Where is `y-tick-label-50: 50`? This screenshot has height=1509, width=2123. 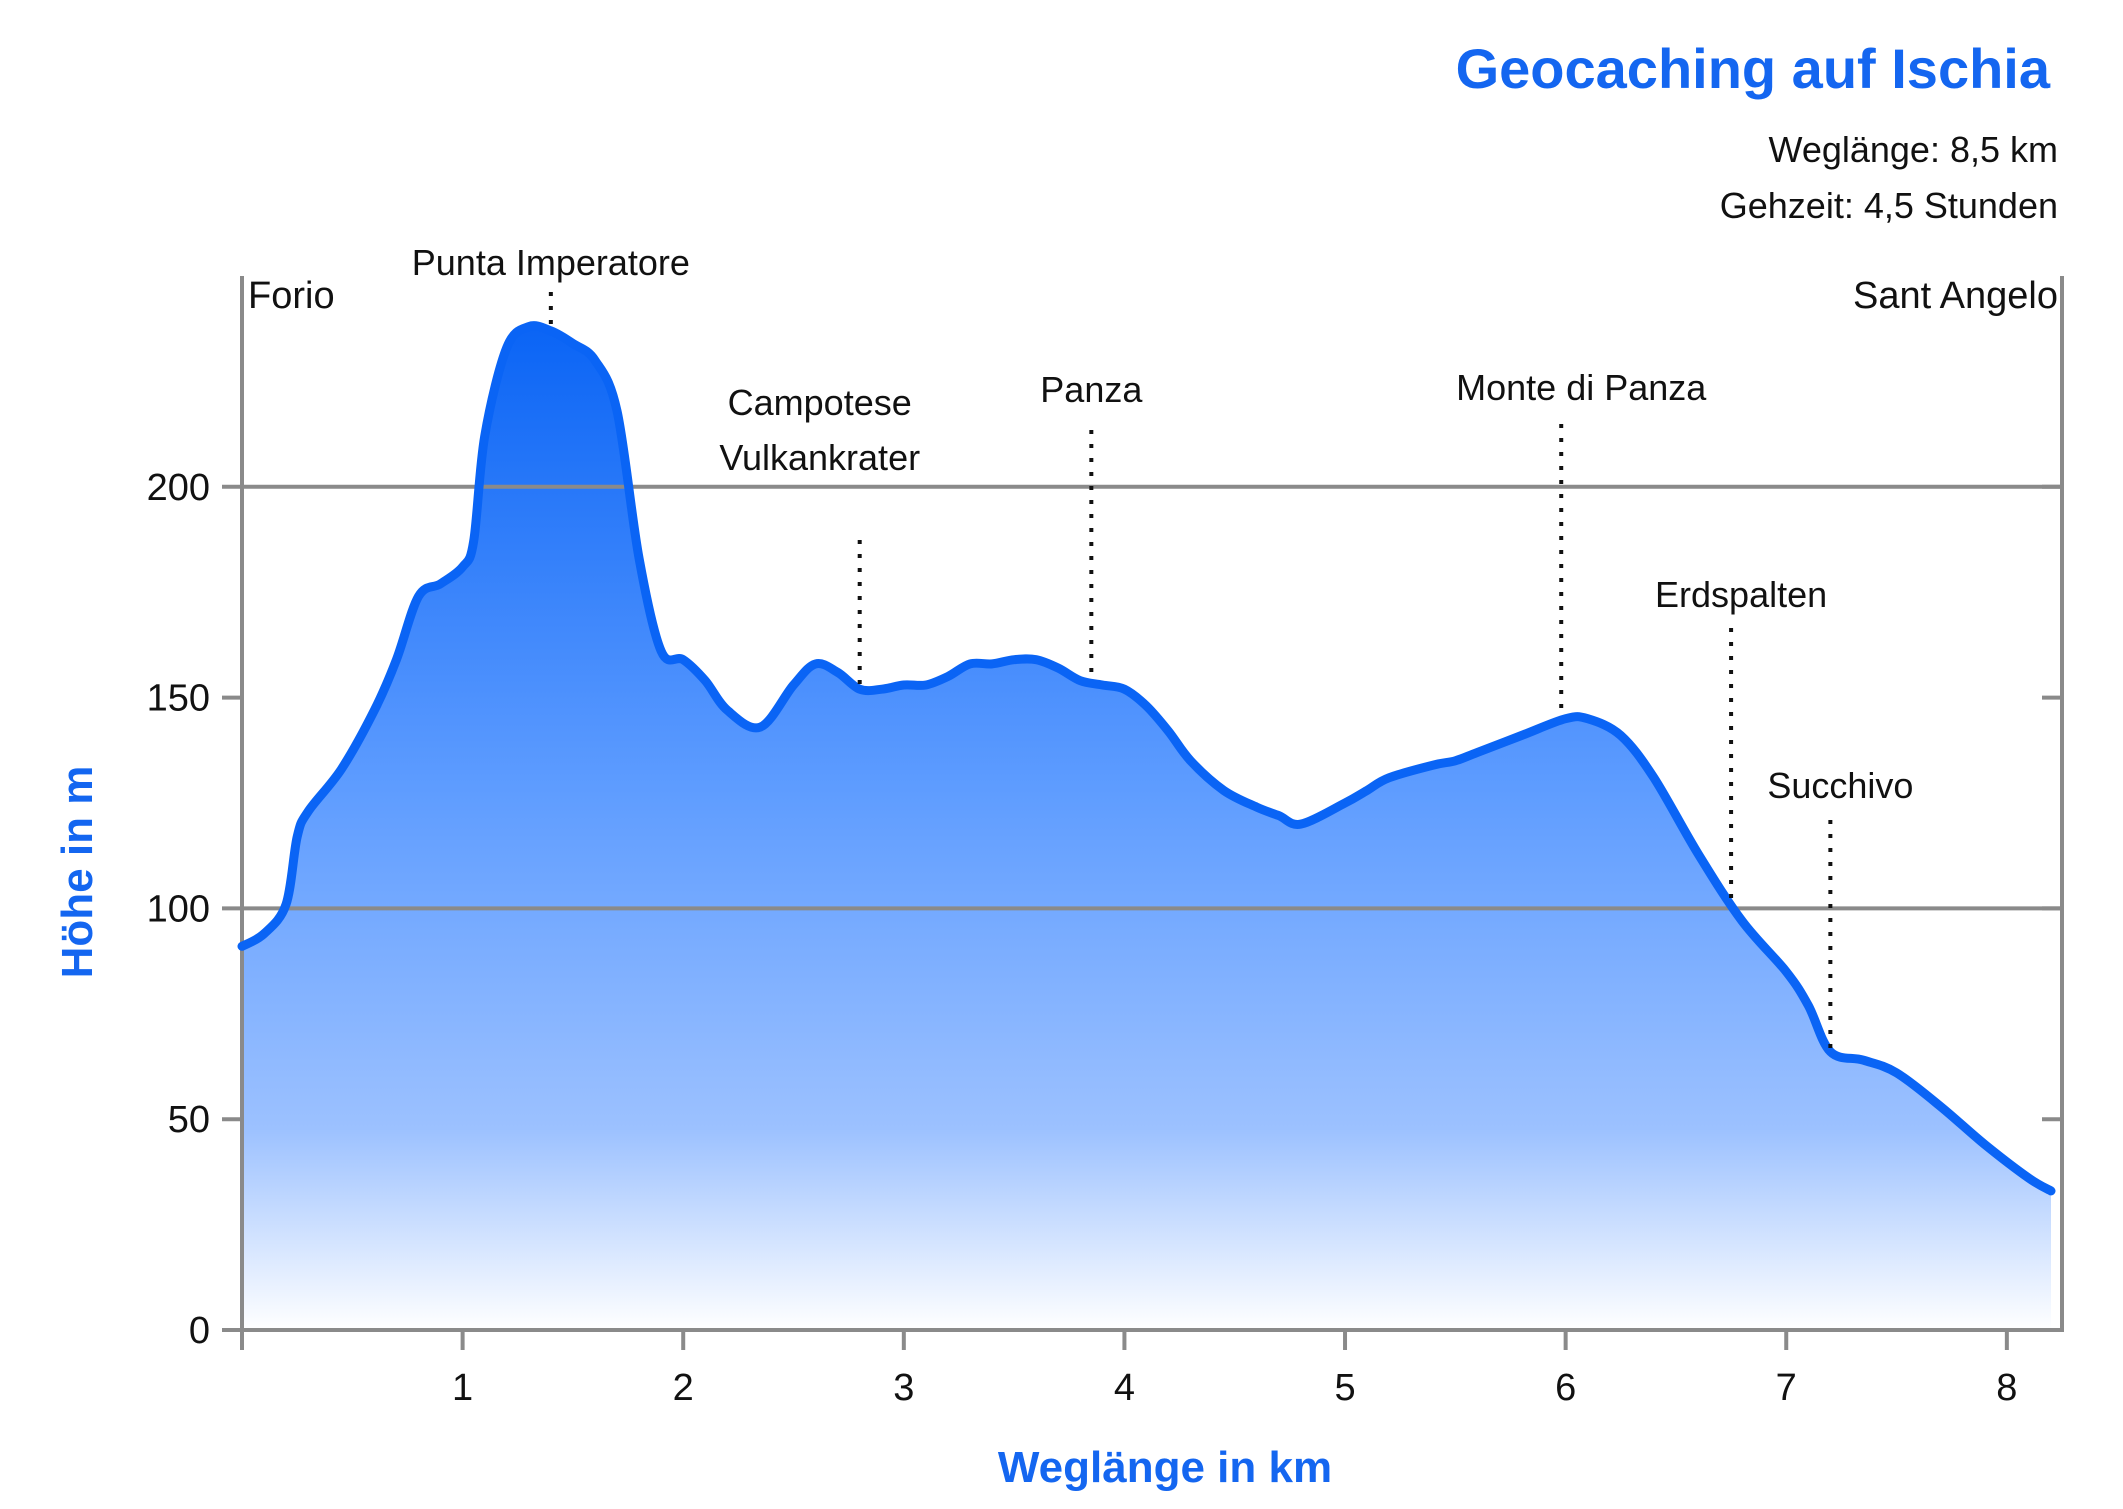 y-tick-label-50: 50 is located at coordinates (189, 1120).